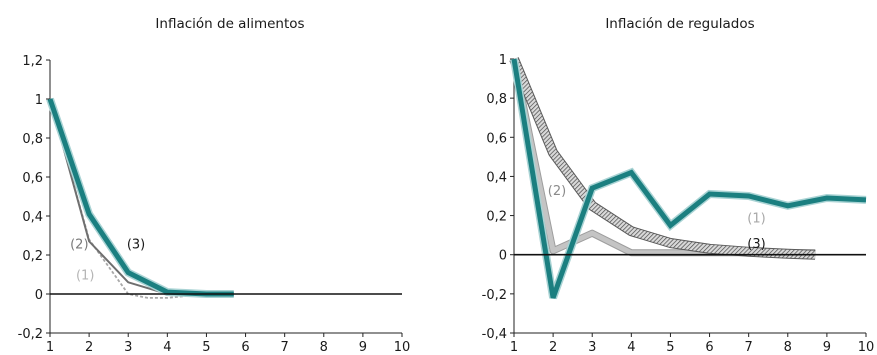  I want to click on y-tick-label: 1,2, so click(32, 61).